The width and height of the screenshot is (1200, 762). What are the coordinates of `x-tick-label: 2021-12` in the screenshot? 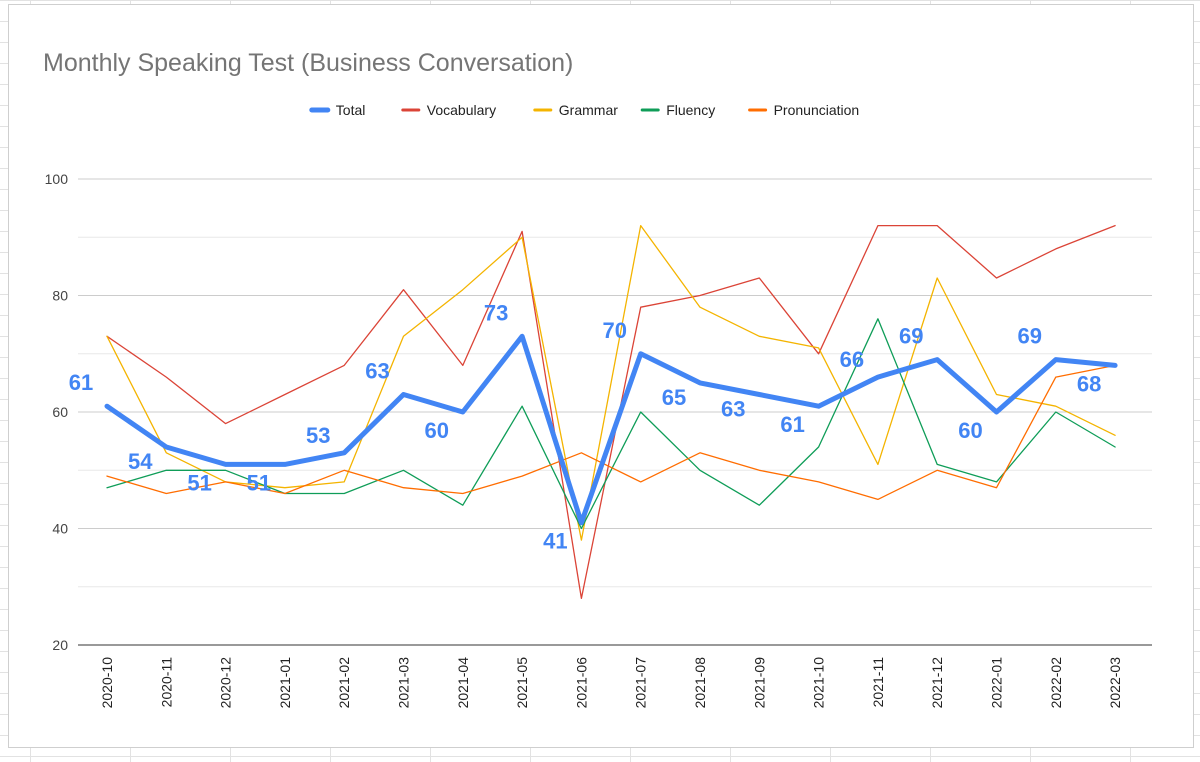 It's located at (937, 683).